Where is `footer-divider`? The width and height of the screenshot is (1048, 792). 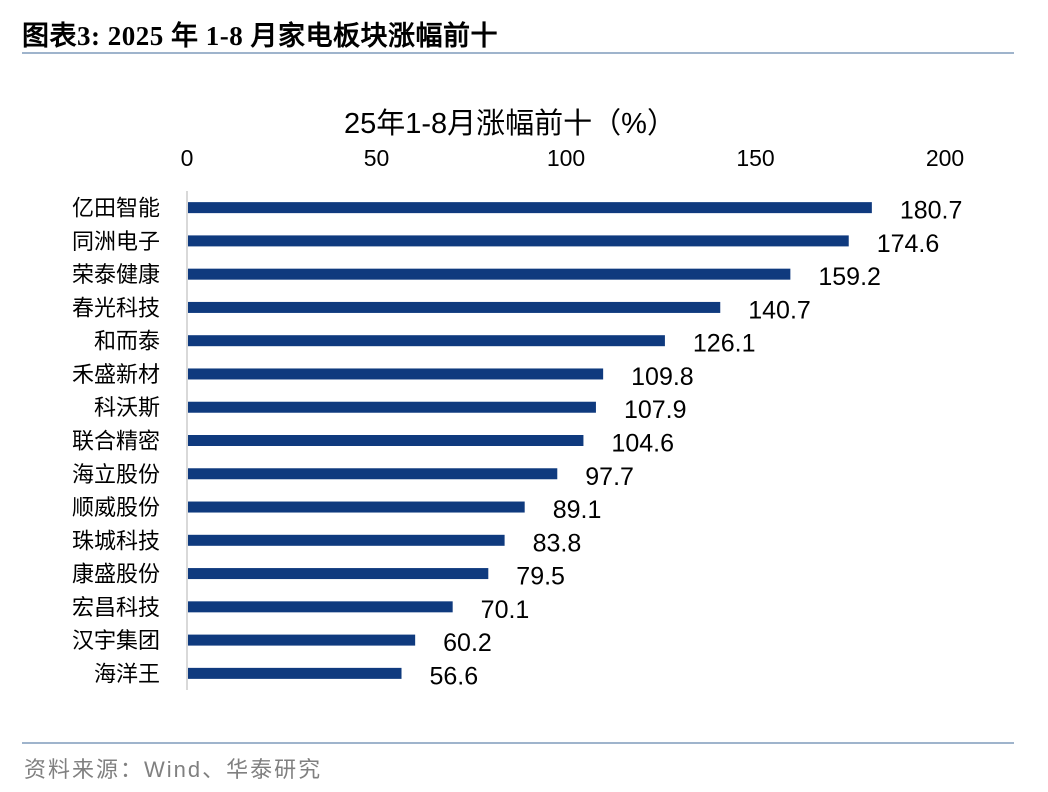
footer-divider is located at coordinates (518, 743).